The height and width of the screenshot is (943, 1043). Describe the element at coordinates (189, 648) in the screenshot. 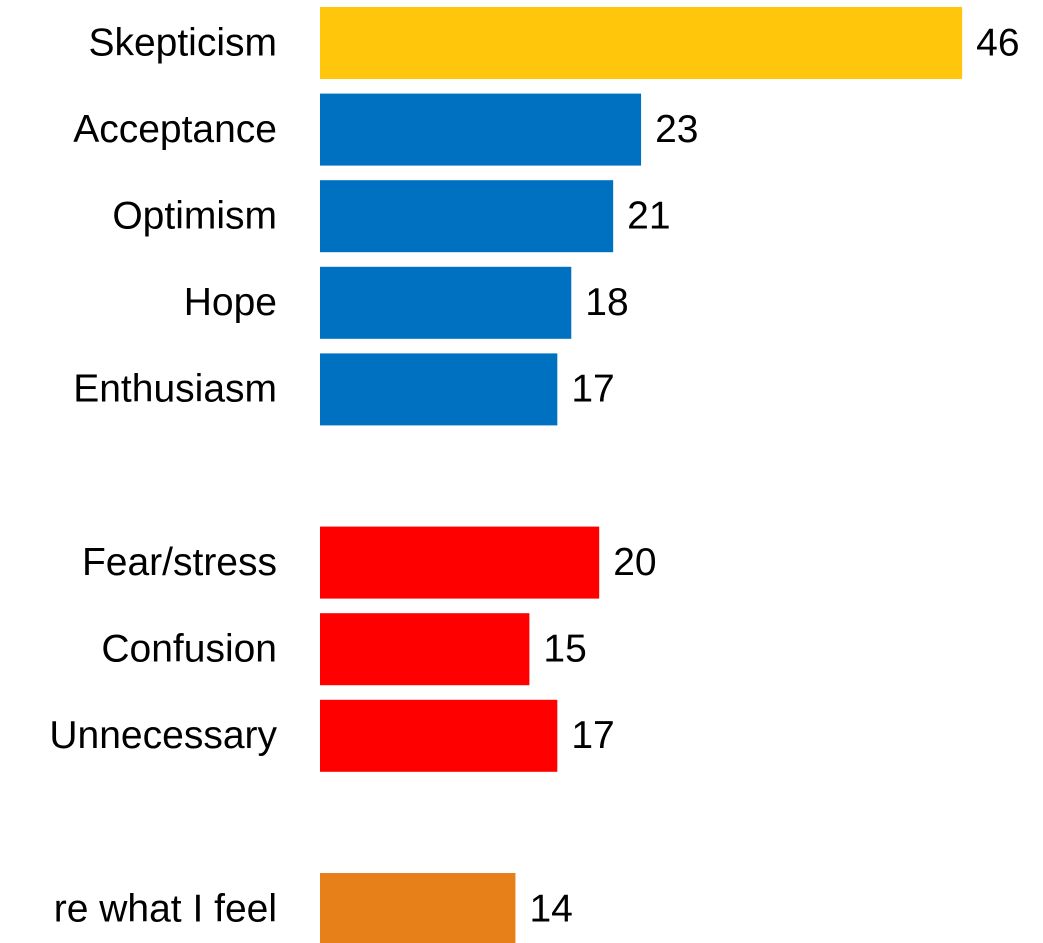

I see `category-label: Confusion` at that location.